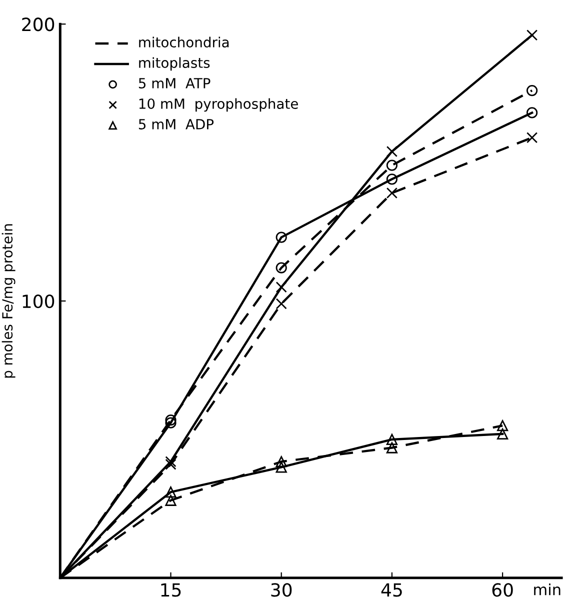 This screenshot has width=573, height=602. Describe the element at coordinates (9, 301) in the screenshot. I see `y-axis-title: p moles Fe/mg protein` at that location.